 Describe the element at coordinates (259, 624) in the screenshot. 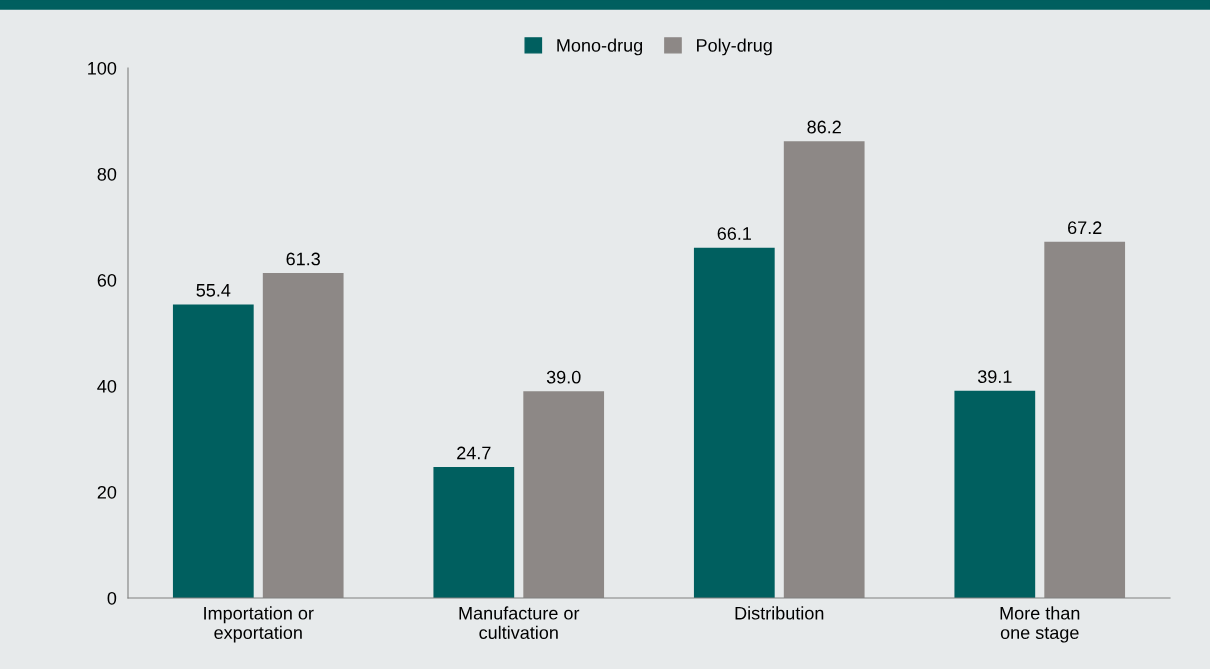

I see `x-tick-label: Importation or exportation` at that location.